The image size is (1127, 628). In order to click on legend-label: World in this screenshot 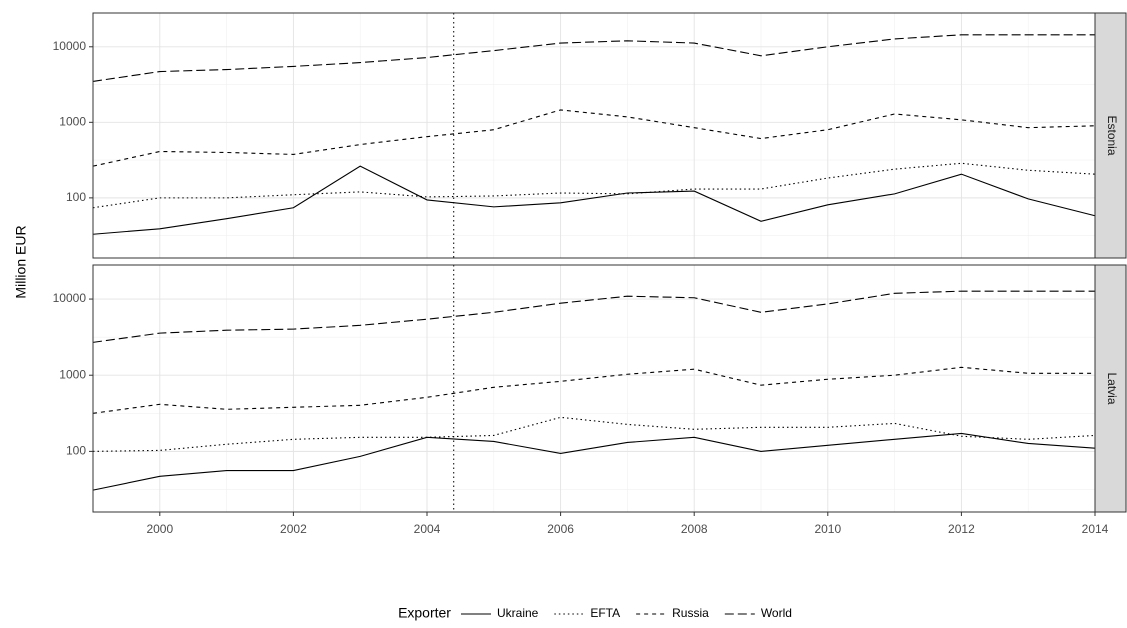, I will do `click(776, 613)`.